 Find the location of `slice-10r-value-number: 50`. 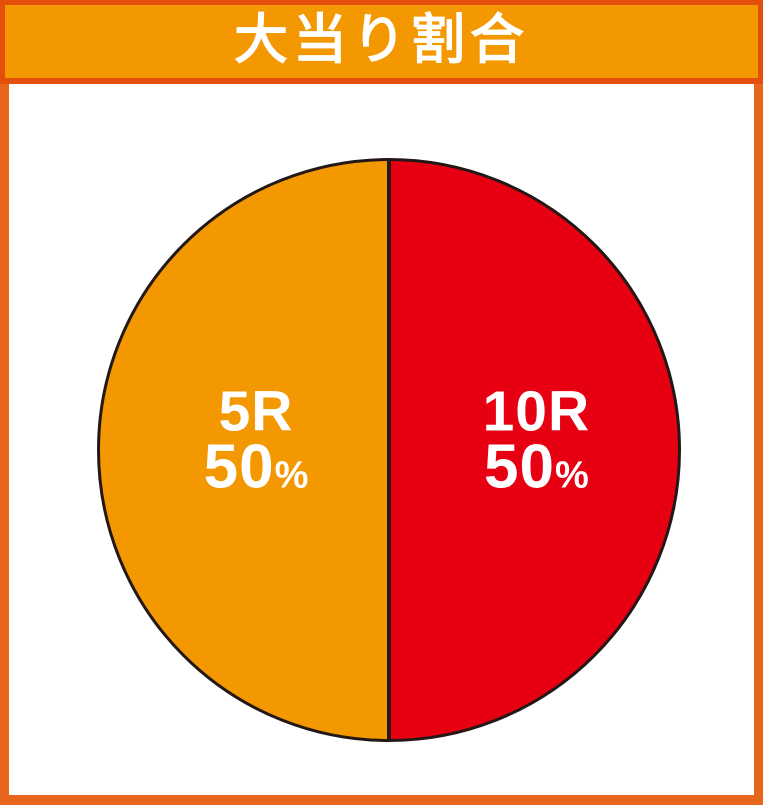

slice-10r-value-number: 50 is located at coordinates (519, 467).